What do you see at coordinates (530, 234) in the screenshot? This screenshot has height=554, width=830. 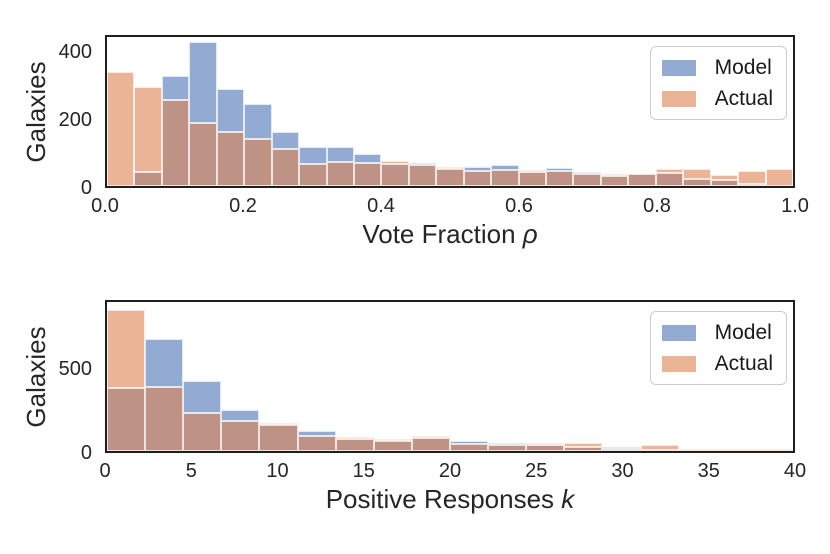 I see `x-axis-label-symbol: ρ` at bounding box center [530, 234].